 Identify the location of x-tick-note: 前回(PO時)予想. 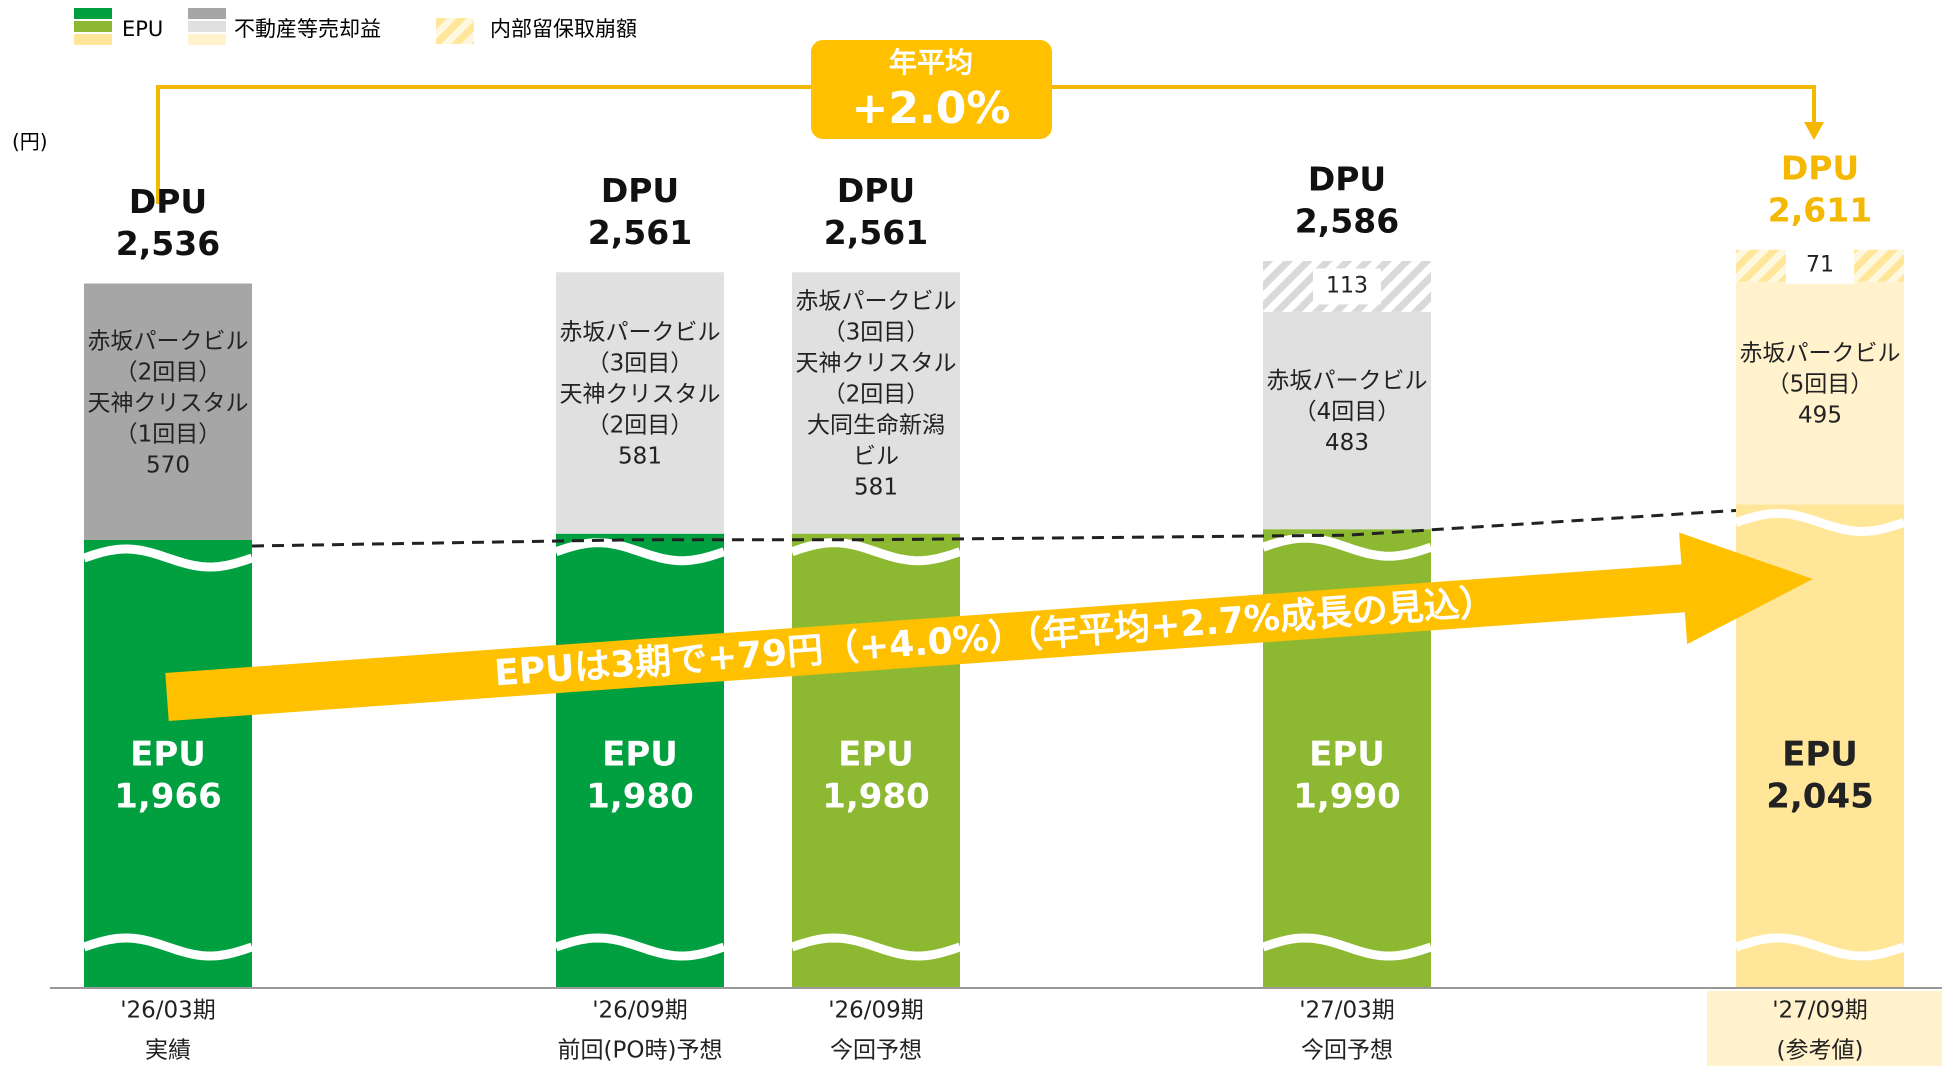
(640, 1051).